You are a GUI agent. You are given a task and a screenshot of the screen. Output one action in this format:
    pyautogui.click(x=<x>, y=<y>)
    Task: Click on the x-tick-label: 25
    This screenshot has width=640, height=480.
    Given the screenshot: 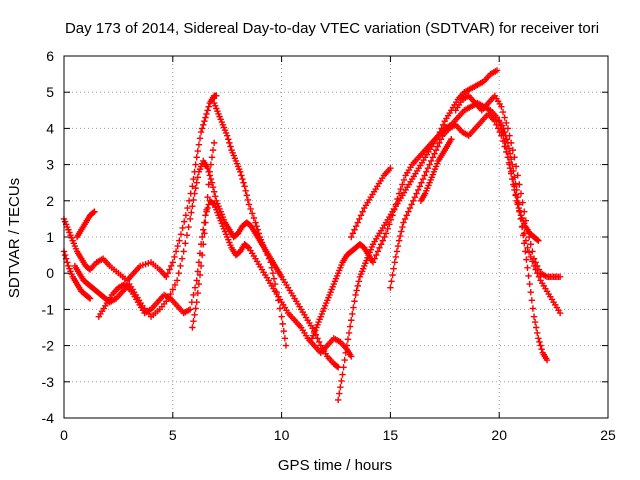 What is the action you would take?
    pyautogui.click(x=608, y=435)
    